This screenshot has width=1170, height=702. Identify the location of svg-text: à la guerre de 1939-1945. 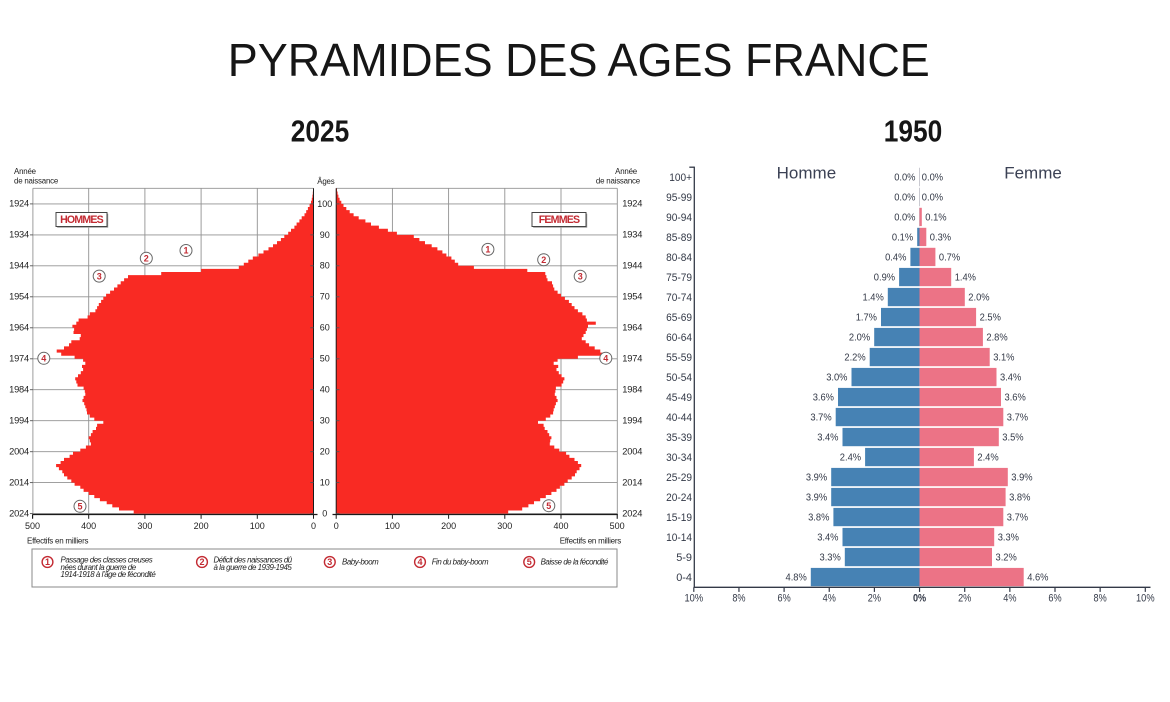
(253, 567).